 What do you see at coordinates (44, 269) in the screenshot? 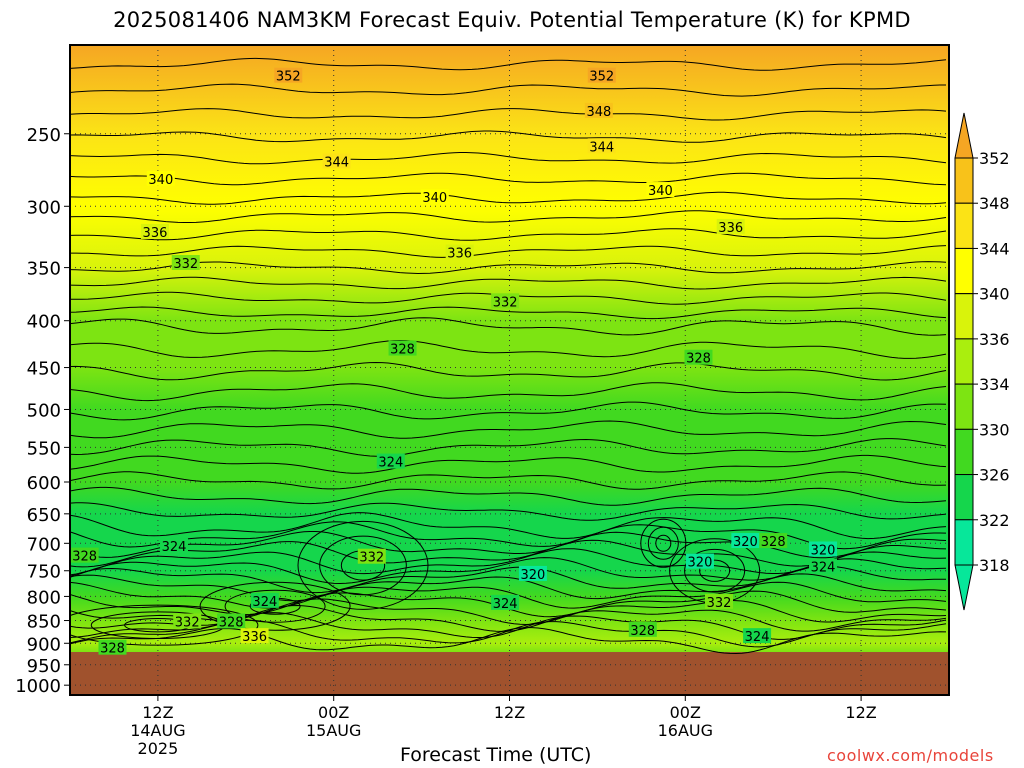
I see `y-tick-label: 350` at bounding box center [44, 269].